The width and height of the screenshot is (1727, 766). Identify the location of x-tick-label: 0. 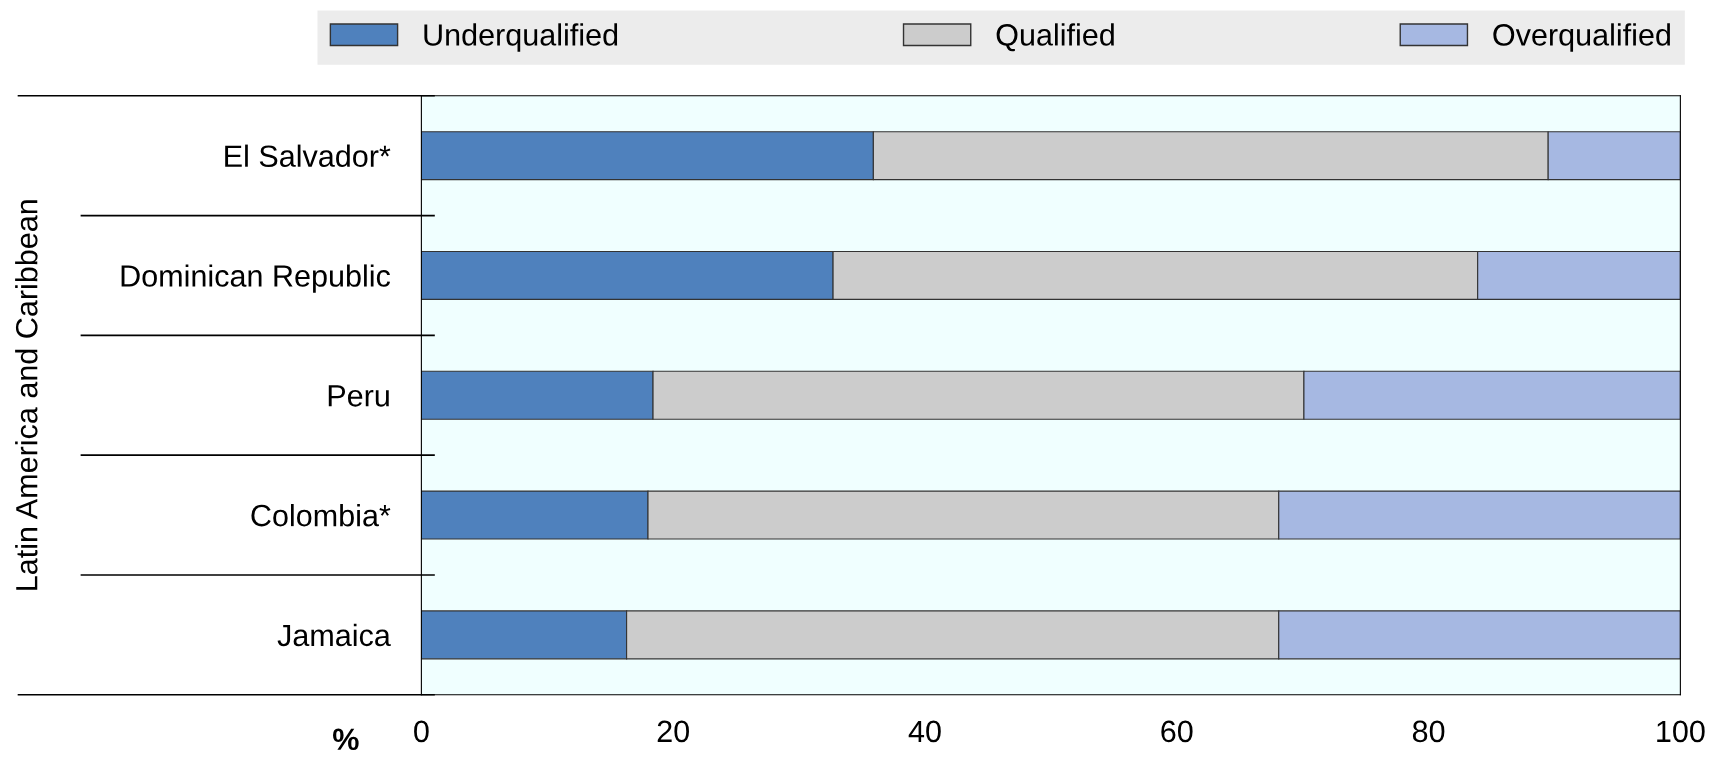
(421, 731).